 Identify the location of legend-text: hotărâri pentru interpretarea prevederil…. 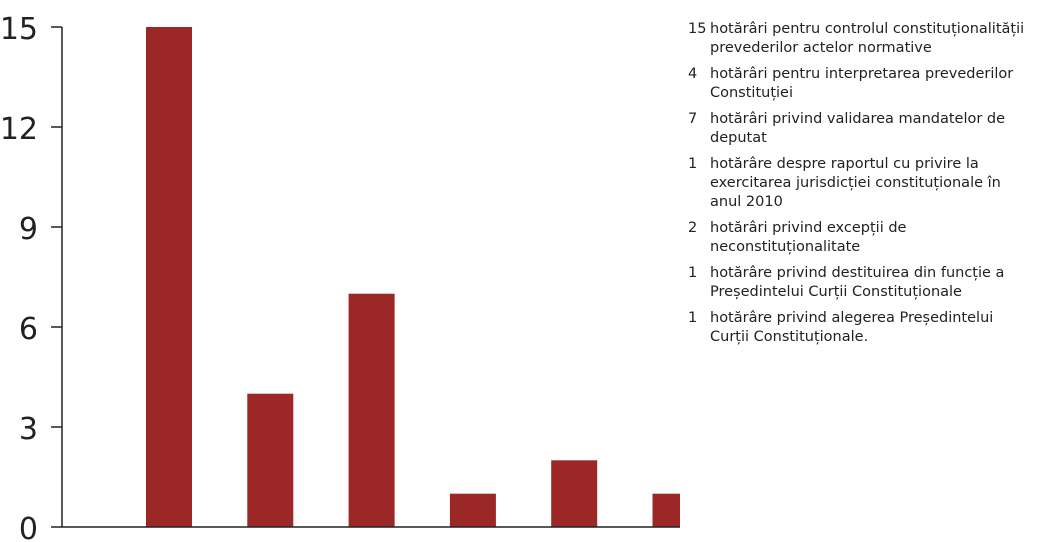
(862, 83).